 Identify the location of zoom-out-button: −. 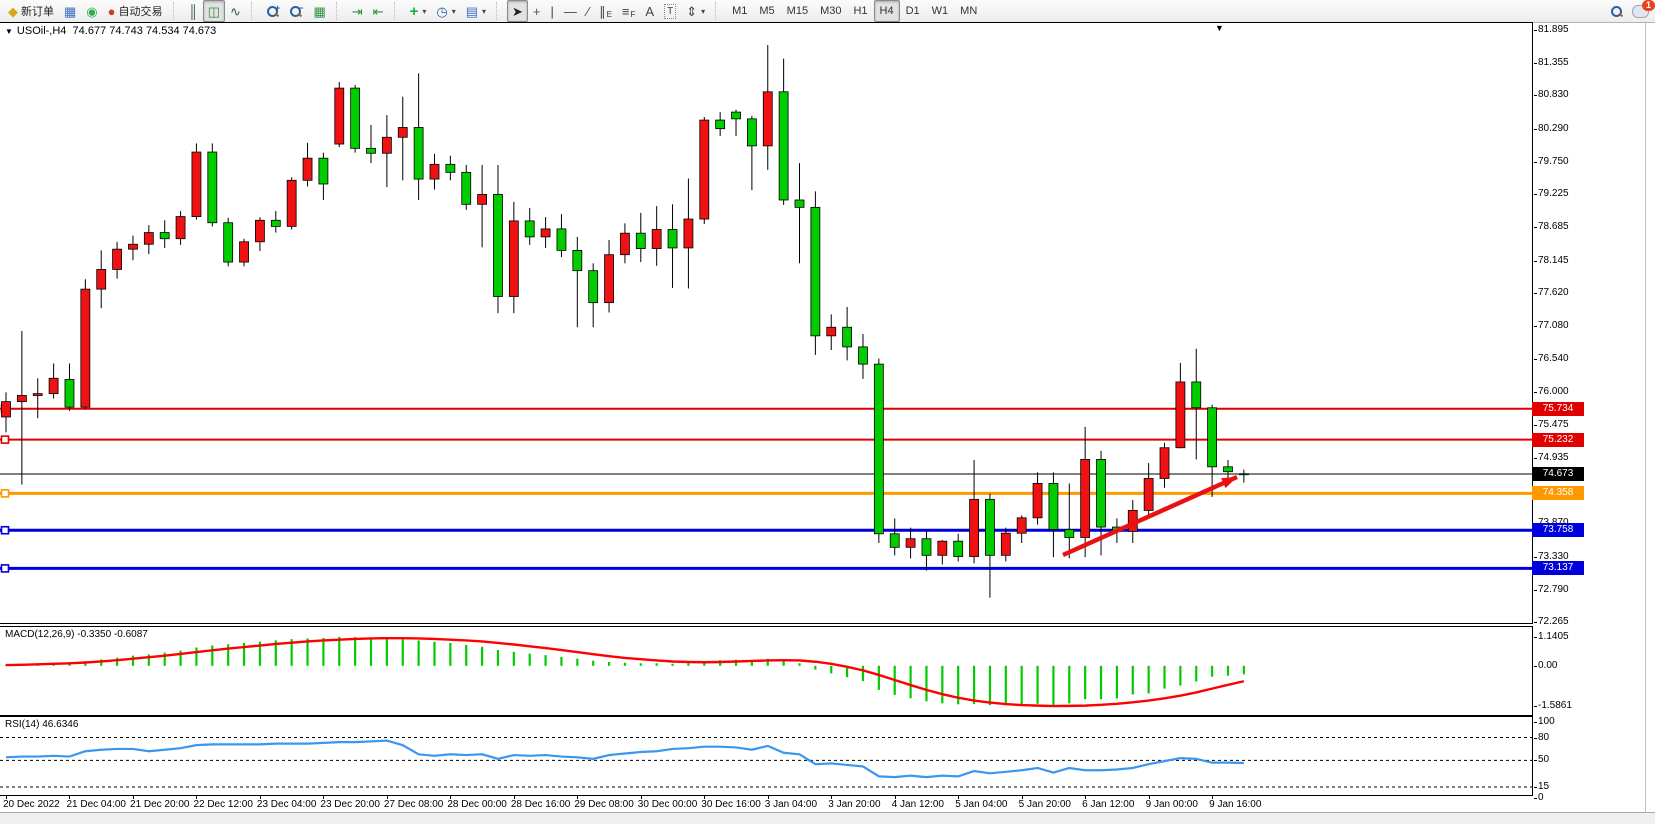
(296, 11).